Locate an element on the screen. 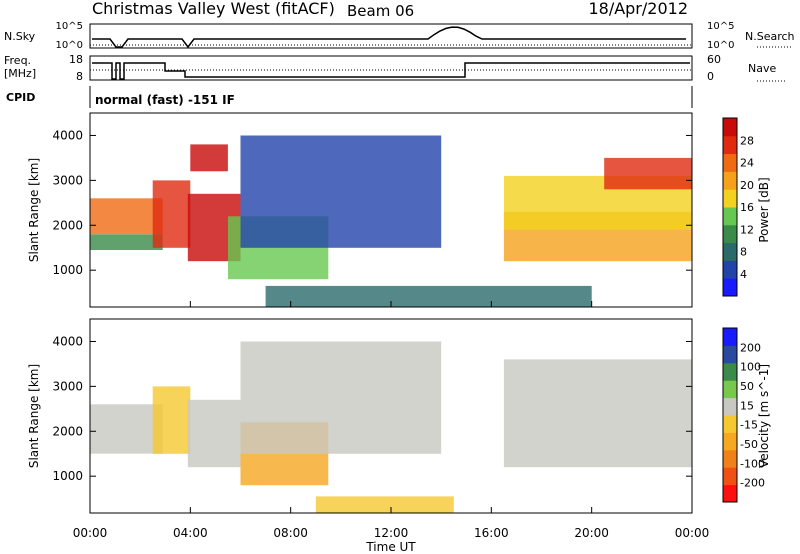  colorbar-tick-5: 8 is located at coordinates (743, 252).